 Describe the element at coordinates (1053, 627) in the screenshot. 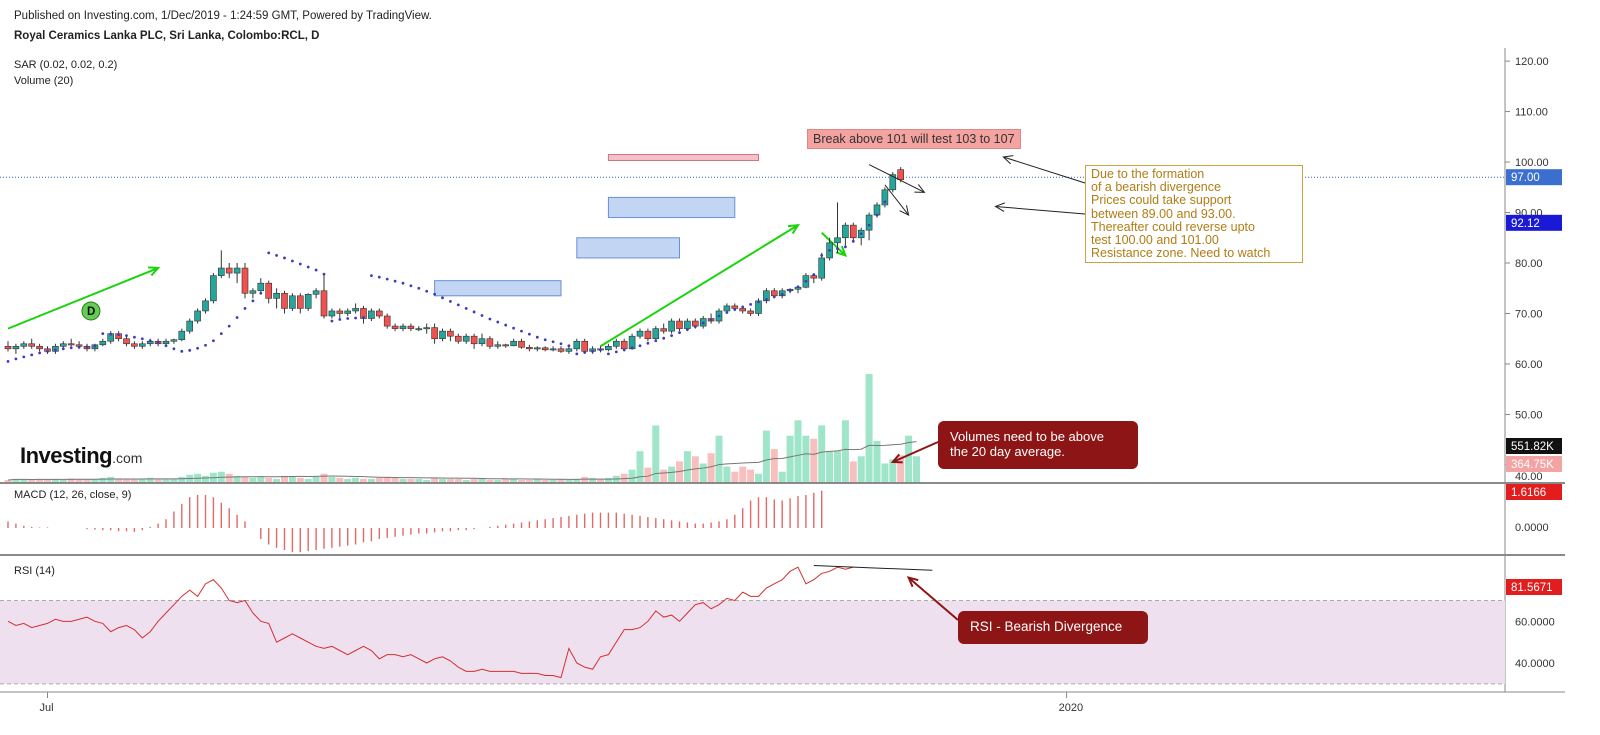

I see `rsi-annotation: RSI - Bearish Divergence` at that location.